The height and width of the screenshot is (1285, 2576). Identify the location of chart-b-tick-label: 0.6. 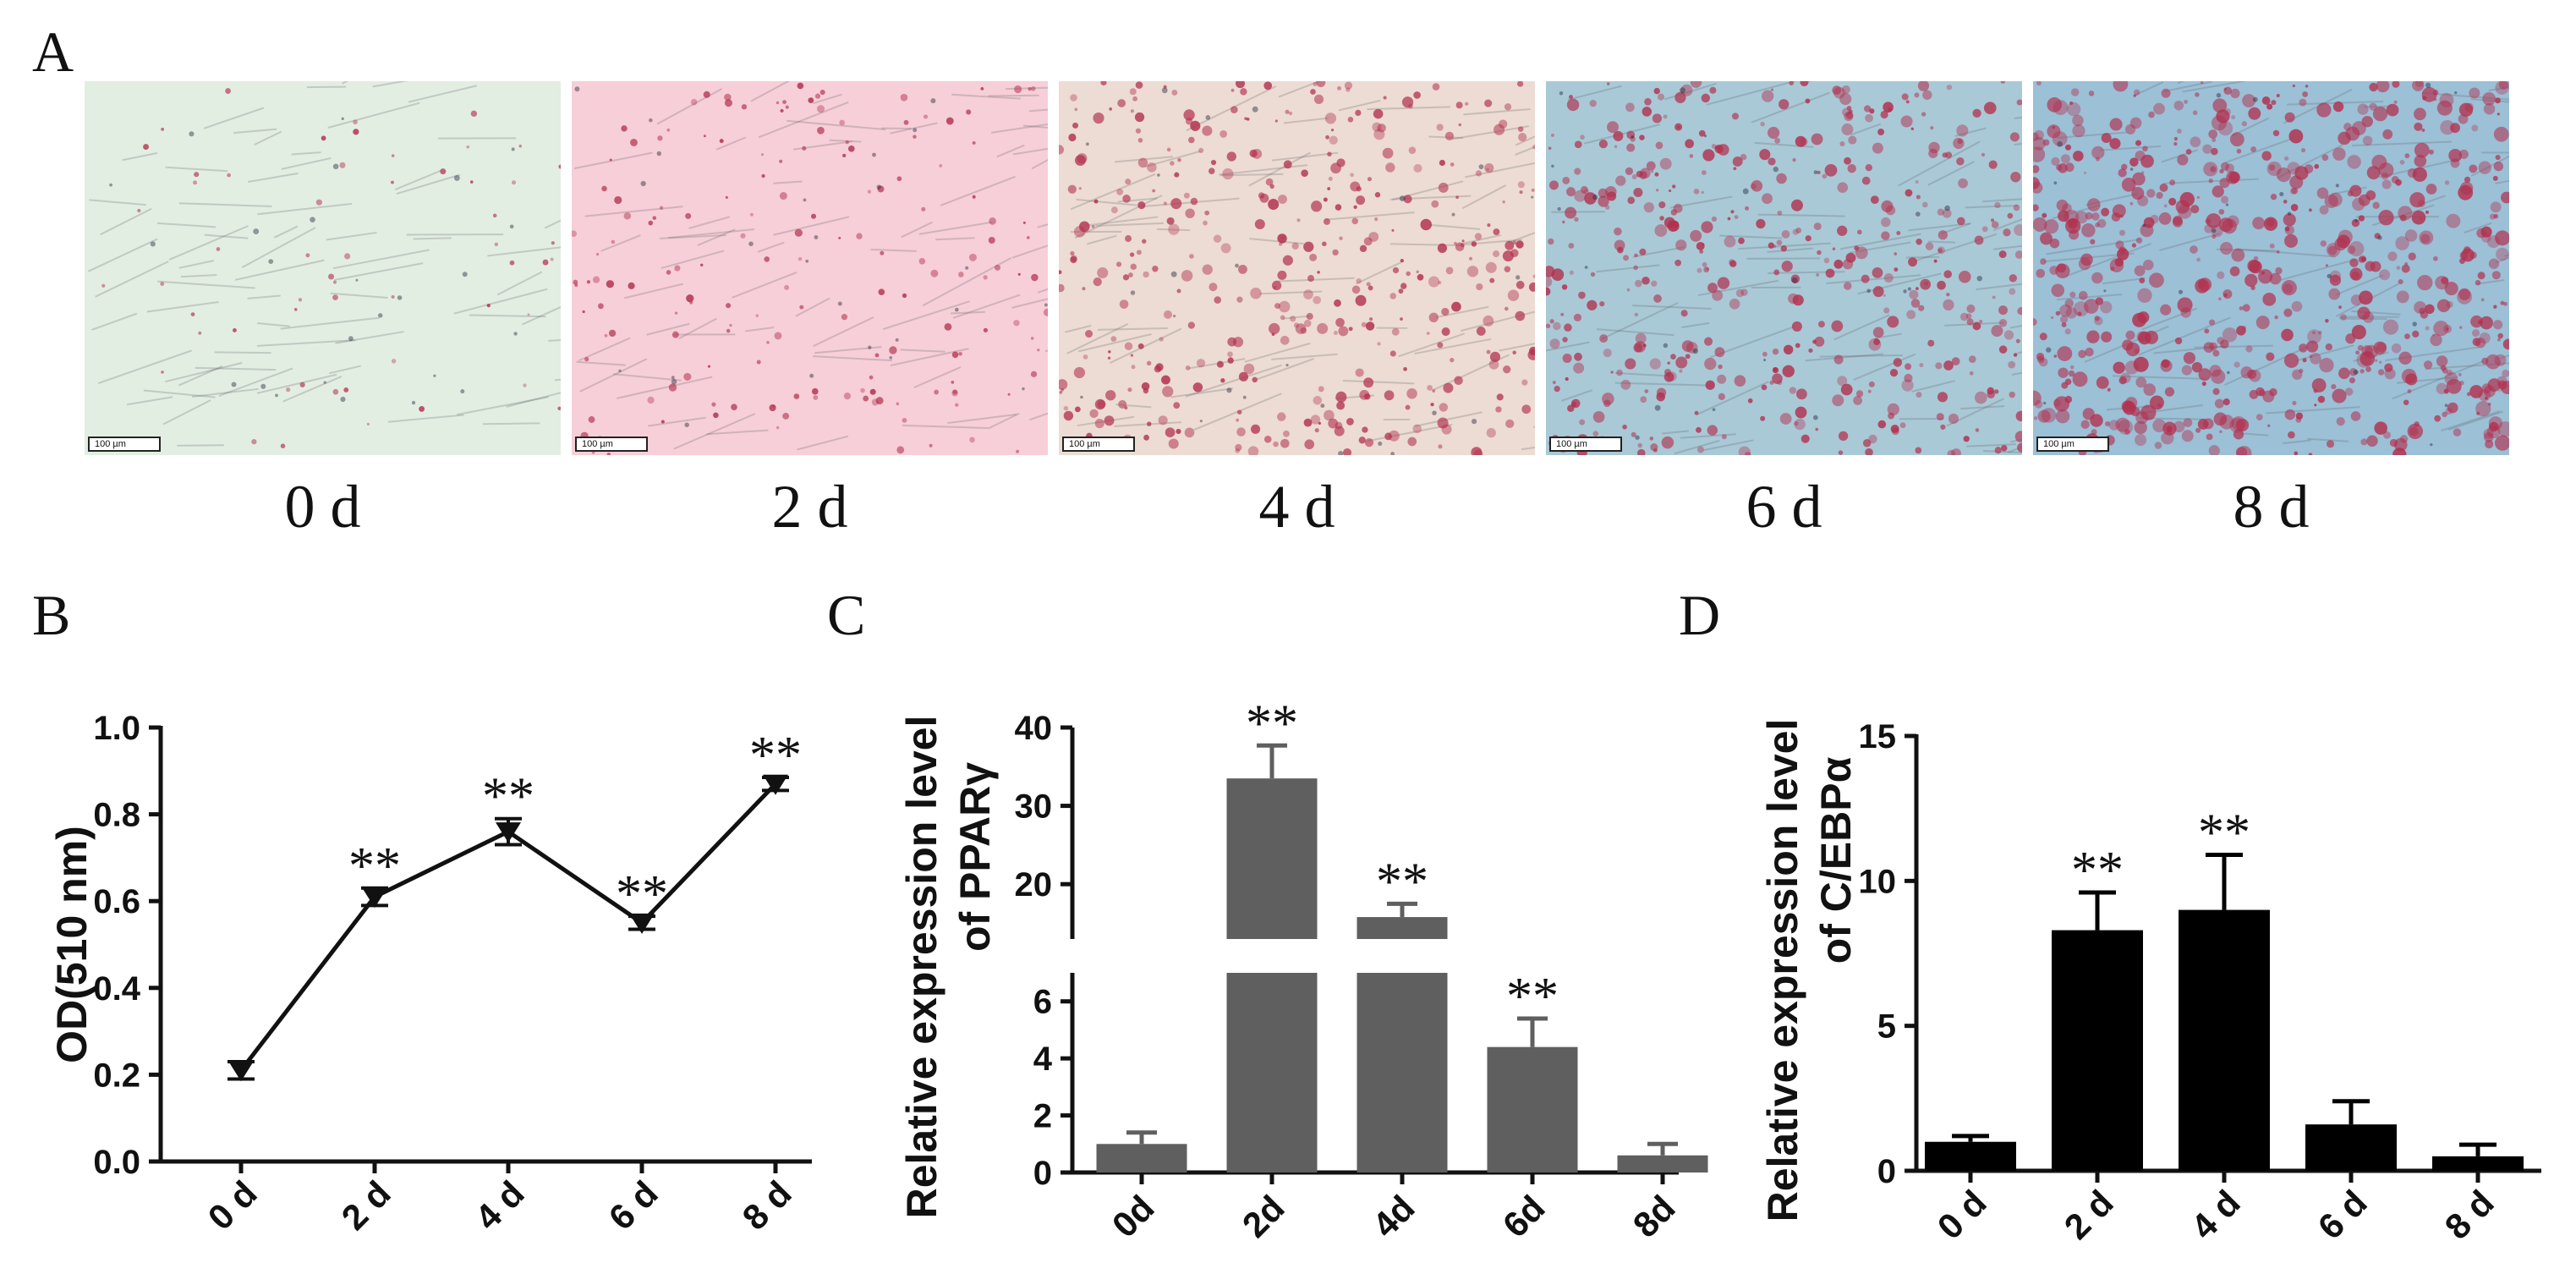
(116, 901).